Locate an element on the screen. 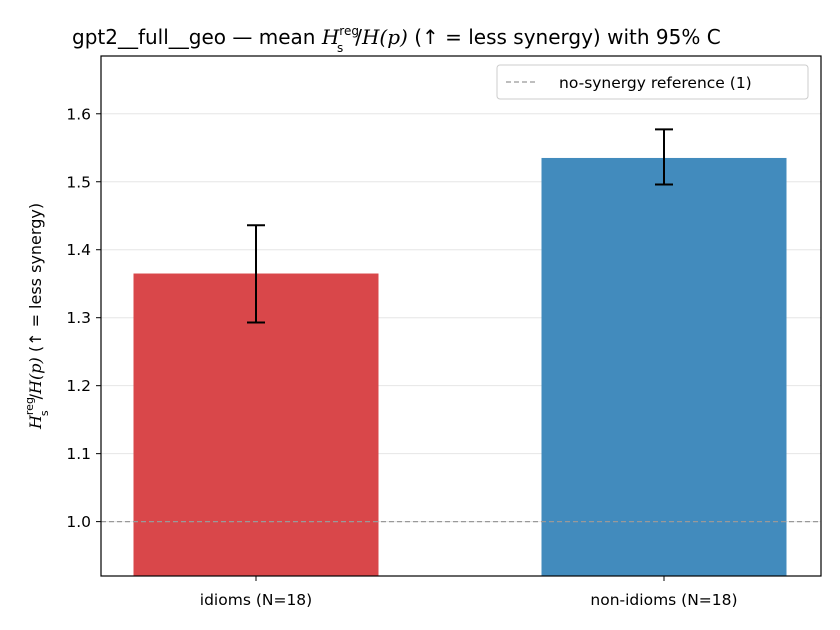 Image resolution: width=840 pixels, height=630 pixels. y-tick-label: 1.0 is located at coordinates (78, 522).